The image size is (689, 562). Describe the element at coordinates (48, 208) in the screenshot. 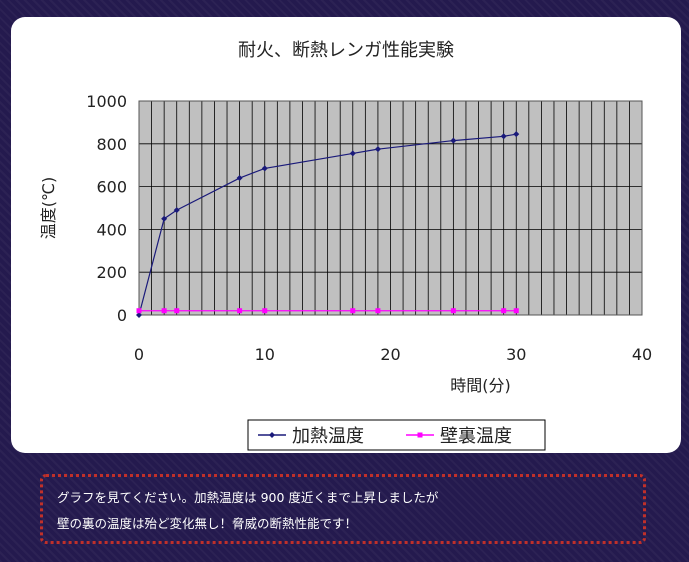

I see `y-axis-label: 温度(℃)` at that location.